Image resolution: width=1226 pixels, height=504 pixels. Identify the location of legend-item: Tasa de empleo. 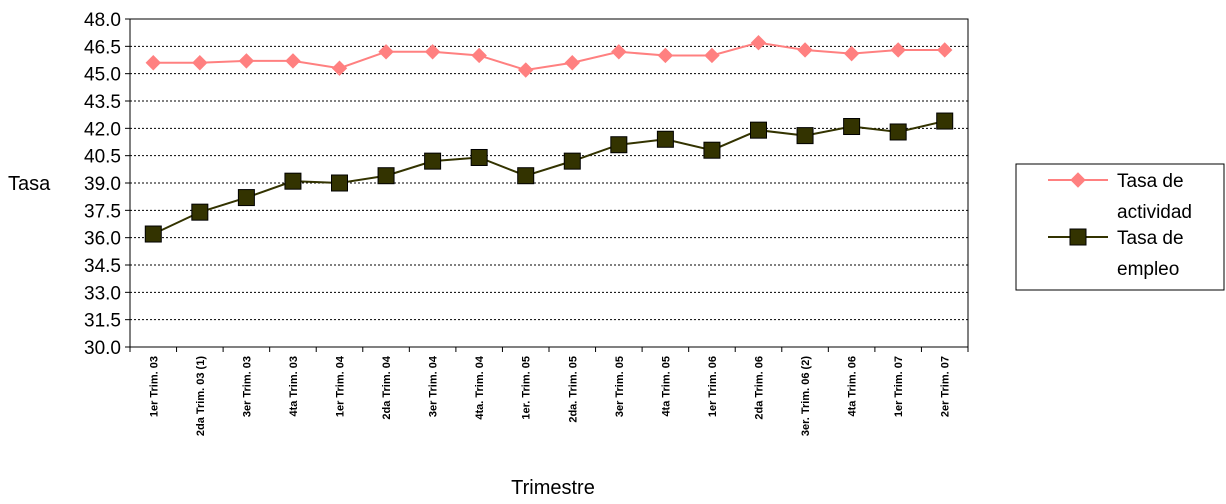
(1116, 254).